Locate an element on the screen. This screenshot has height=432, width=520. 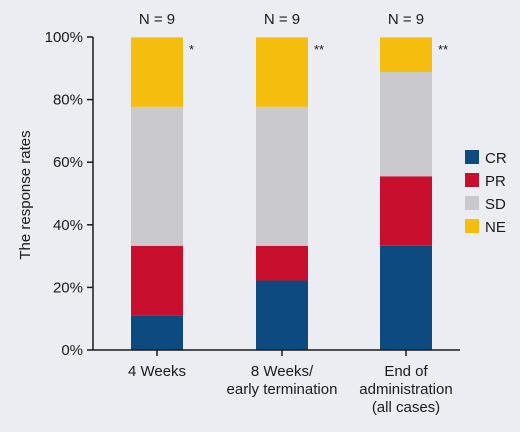
legend-swatch-sd is located at coordinates (472, 203).